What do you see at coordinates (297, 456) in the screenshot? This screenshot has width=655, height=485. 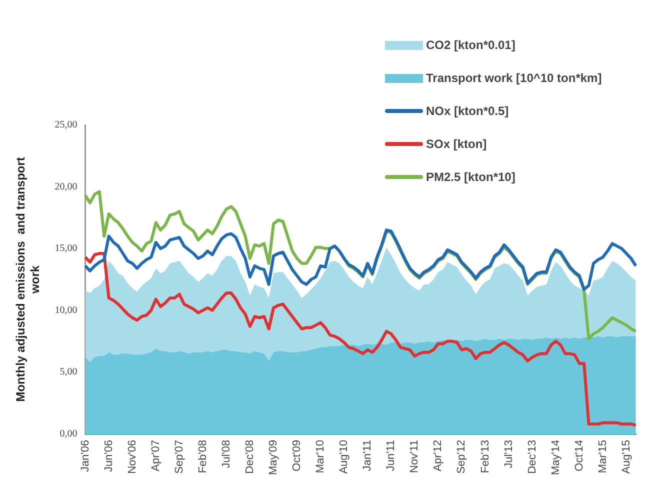 I see `x-tick-label: Oct'09` at bounding box center [297, 456].